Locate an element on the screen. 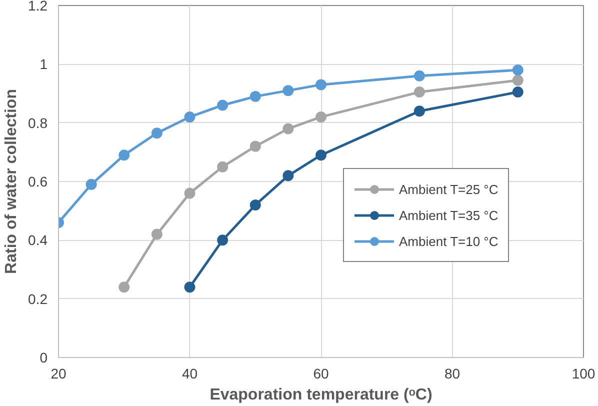  x-tick-label: 100 is located at coordinates (584, 374).